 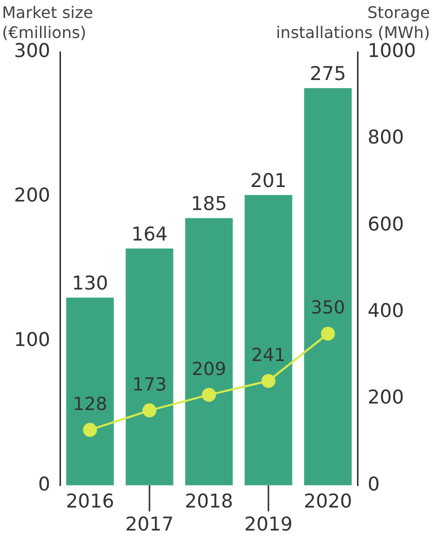 I want to click on y2-tick-label: 0, so click(x=374, y=484).